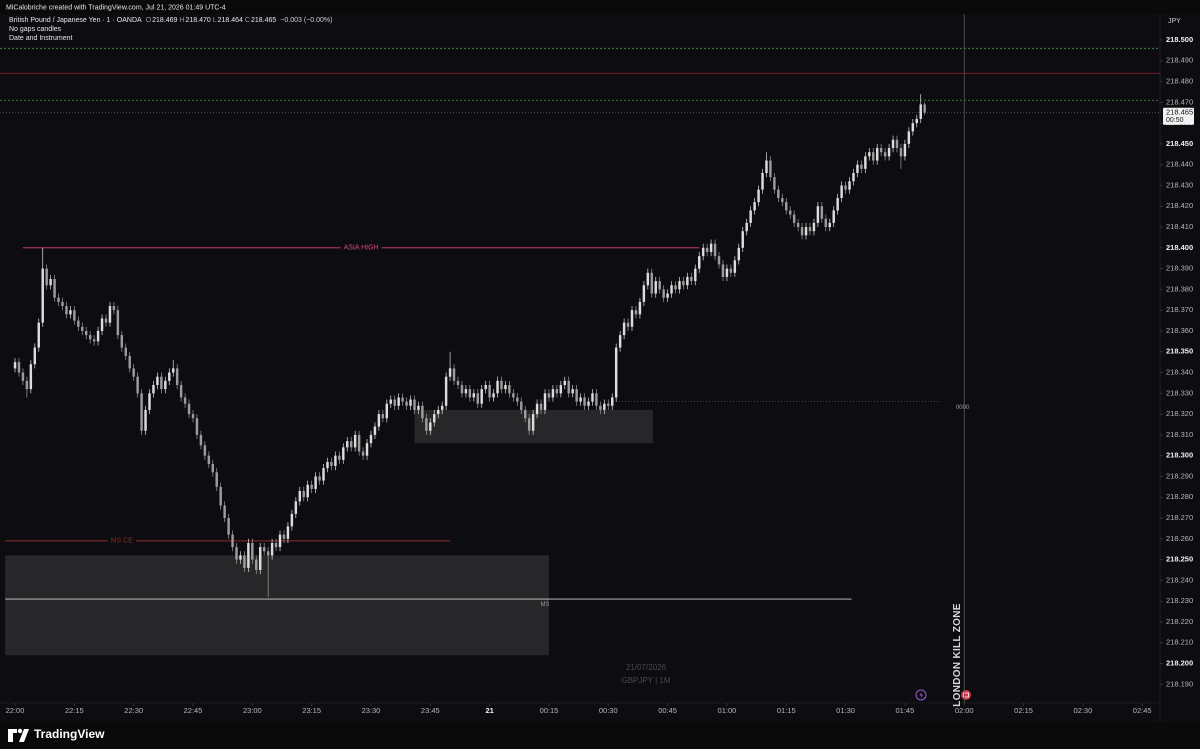  What do you see at coordinates (1179, 351) in the screenshot?
I see `y-tick-label: 218.350` at bounding box center [1179, 351].